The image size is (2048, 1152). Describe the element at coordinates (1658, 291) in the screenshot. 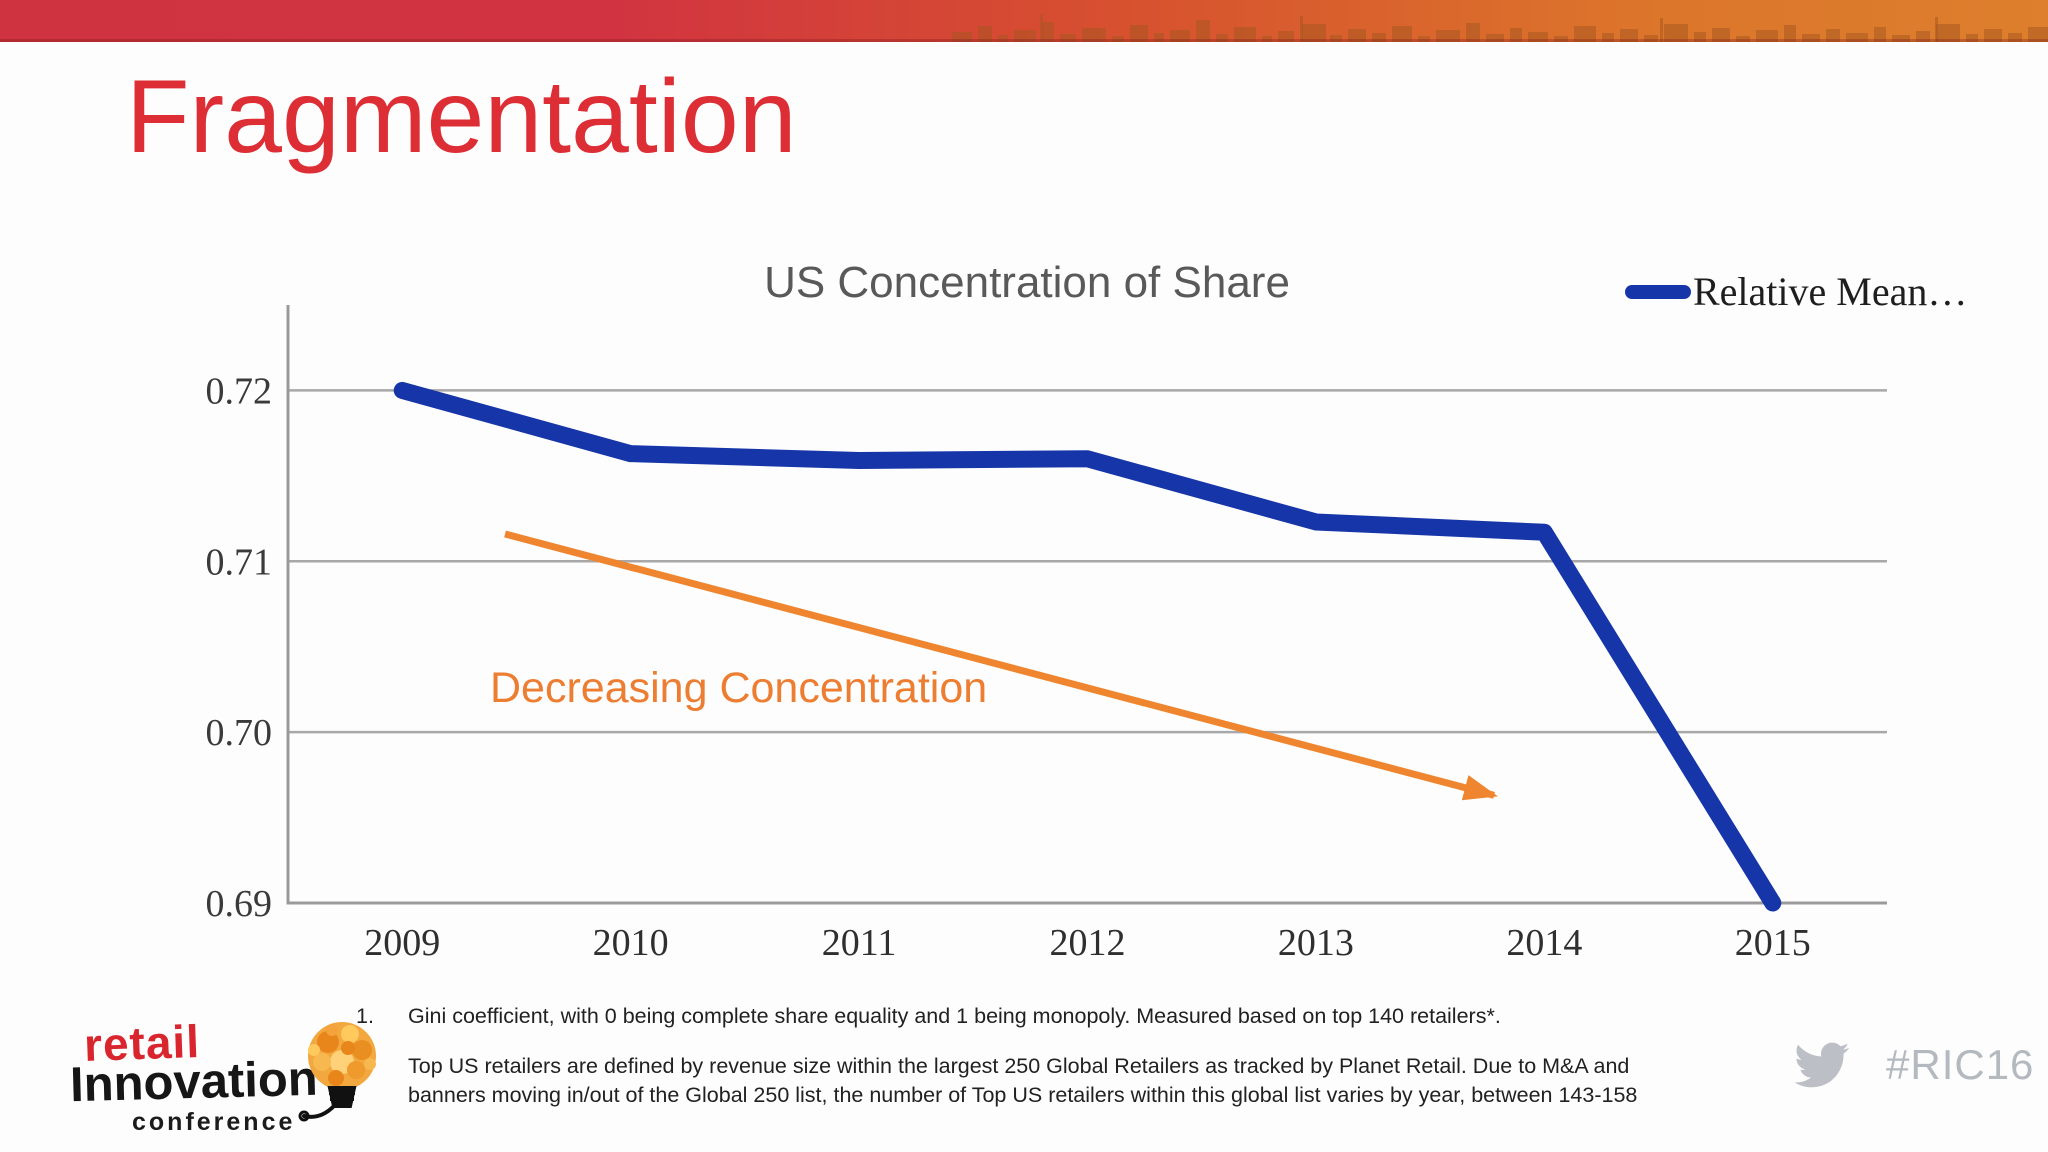

I see `legend-line-swatch` at that location.